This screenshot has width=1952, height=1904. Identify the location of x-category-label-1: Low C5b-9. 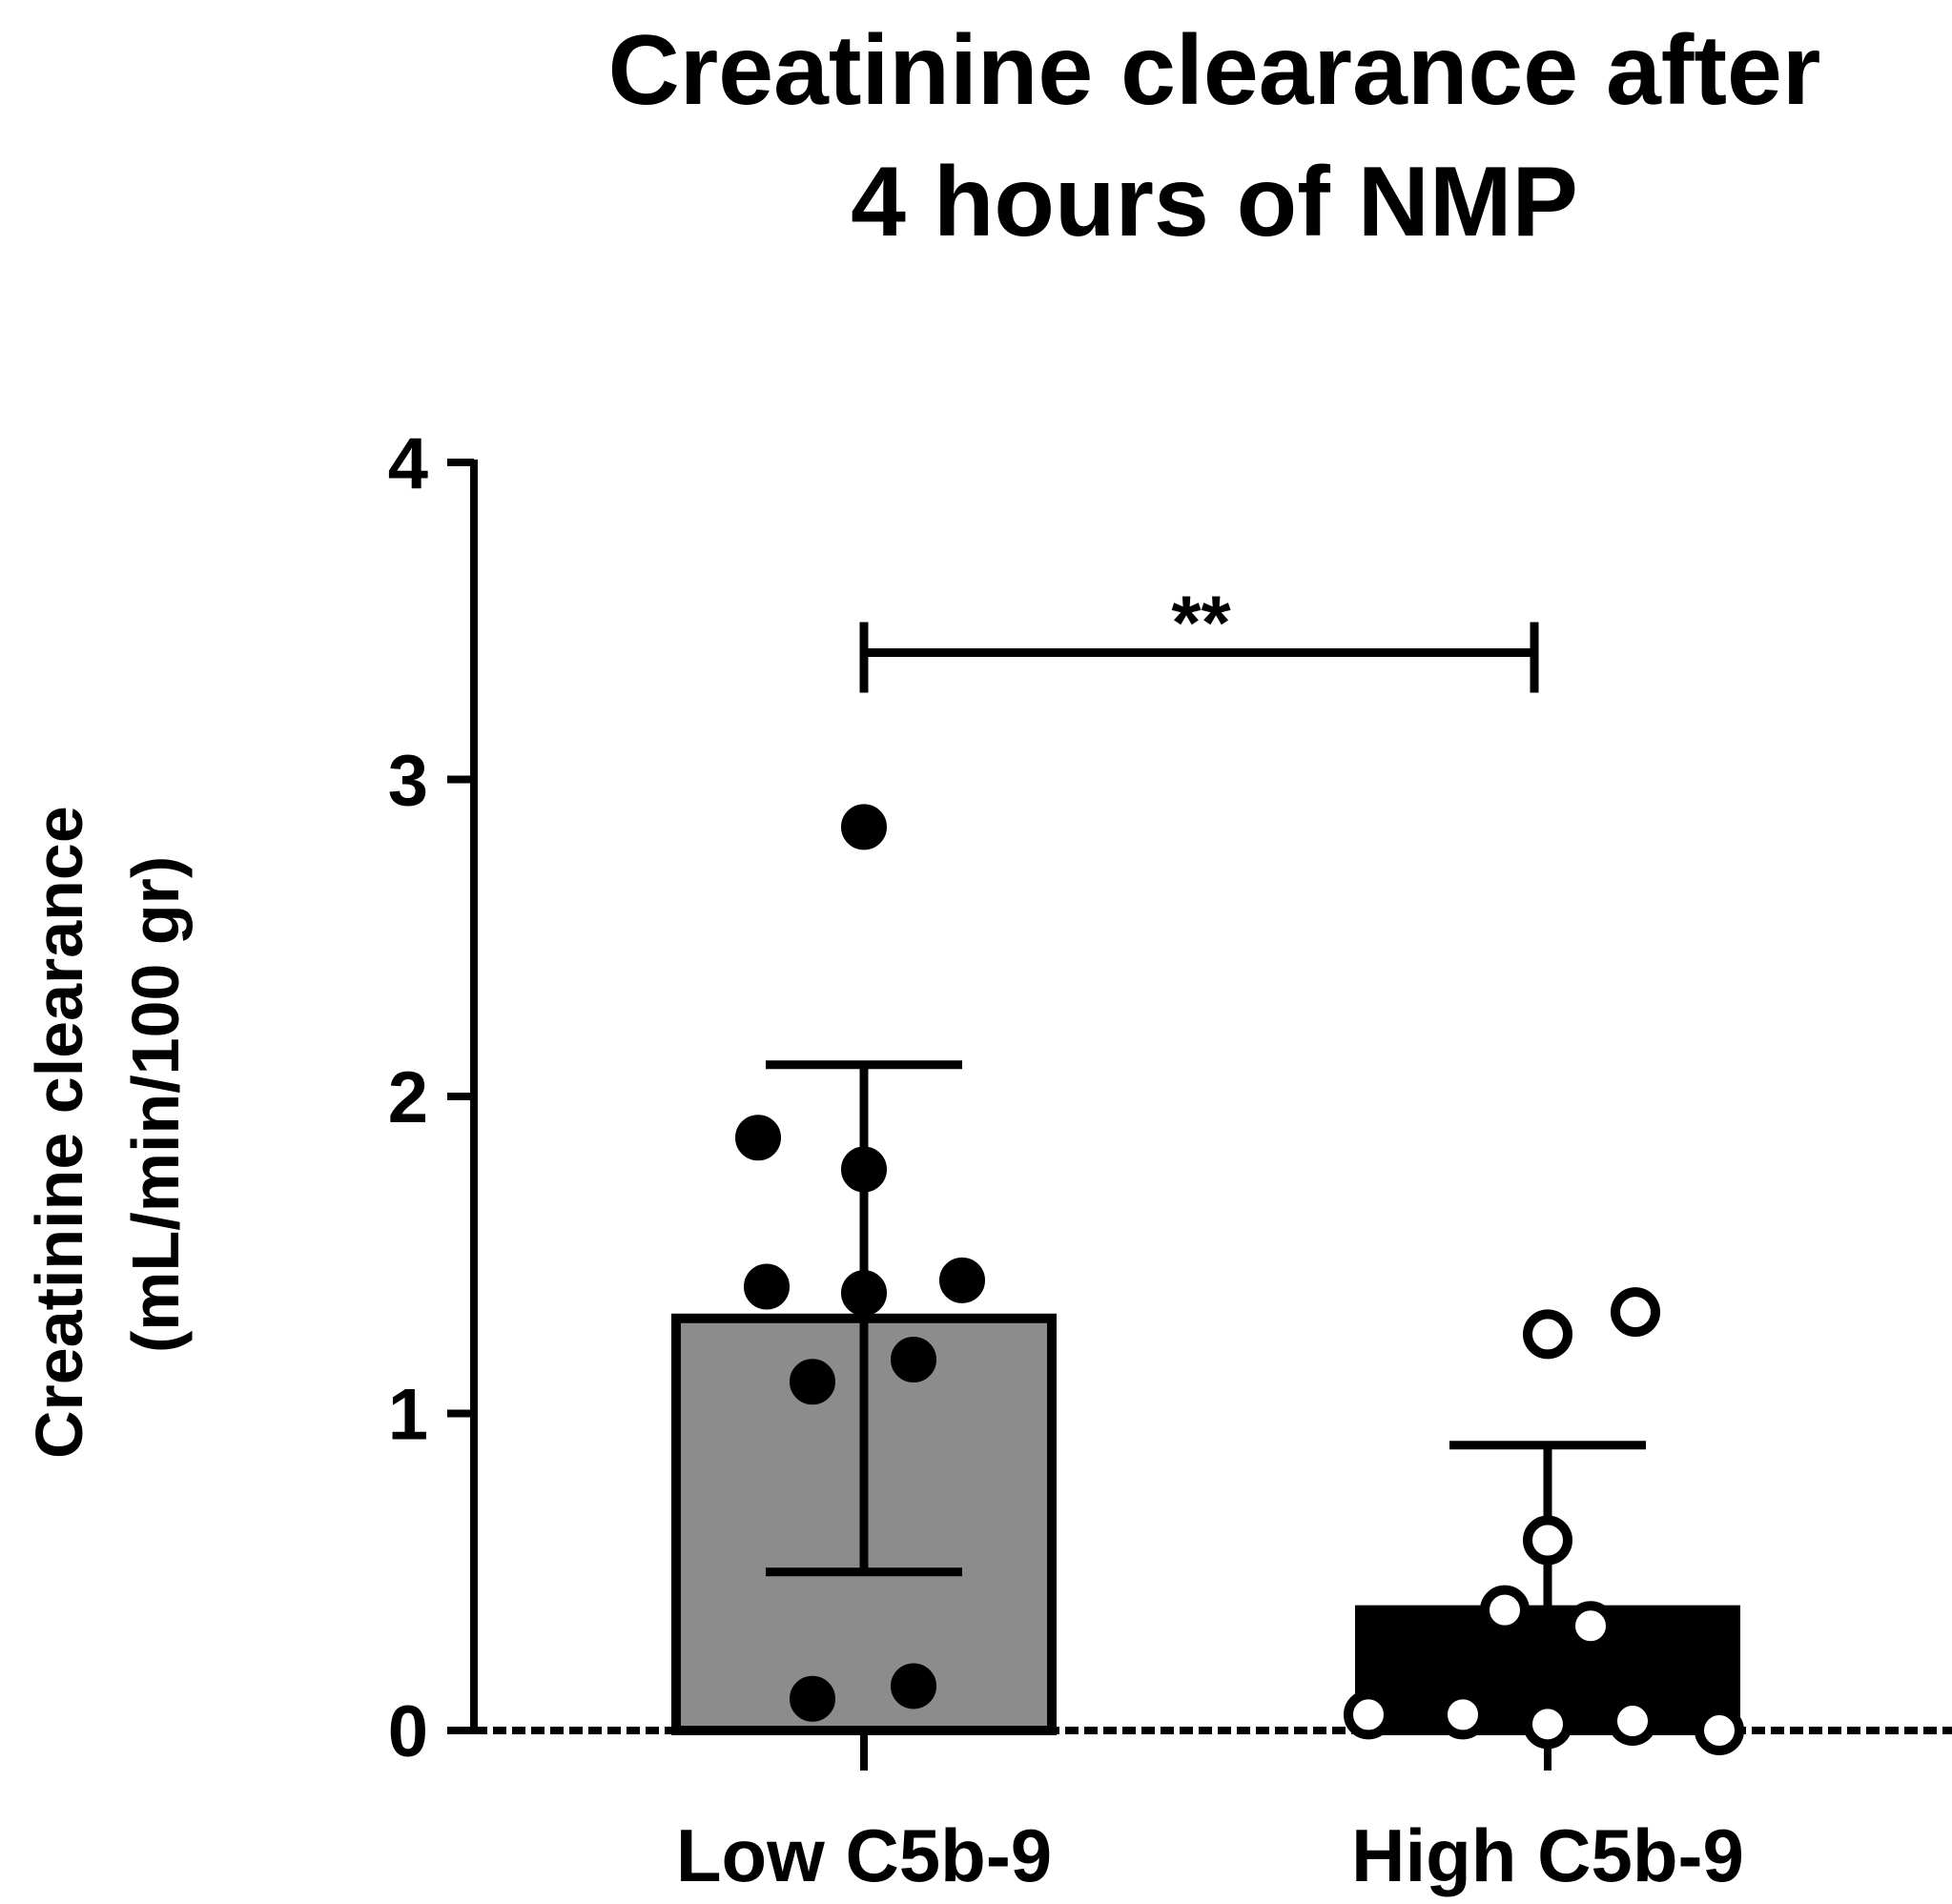
(864, 1855).